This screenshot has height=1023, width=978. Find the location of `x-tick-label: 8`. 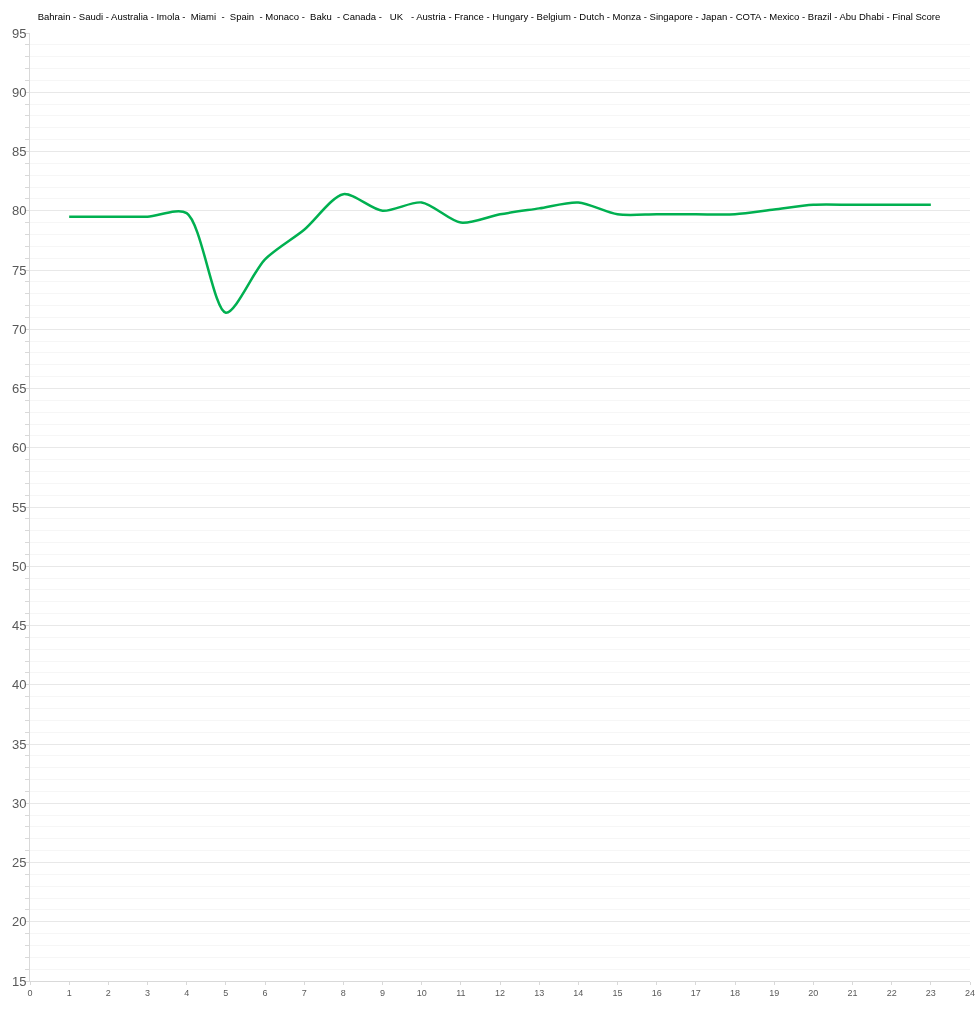

x-tick-label: 8 is located at coordinates (343, 992).